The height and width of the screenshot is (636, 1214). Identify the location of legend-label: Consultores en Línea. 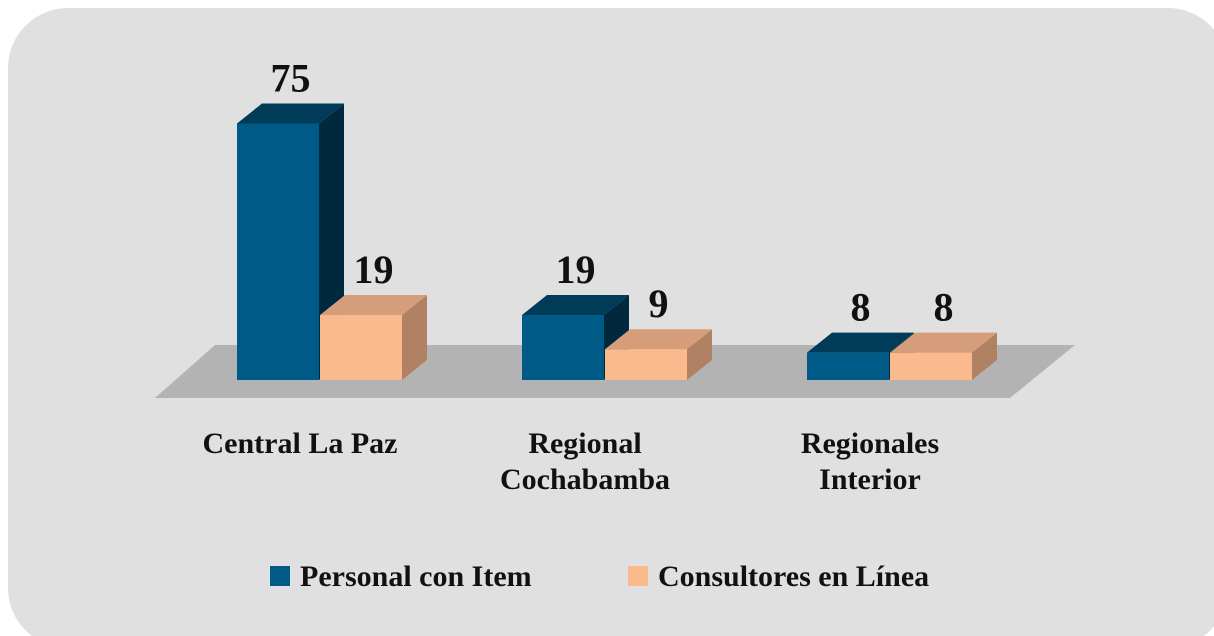
(793, 576).